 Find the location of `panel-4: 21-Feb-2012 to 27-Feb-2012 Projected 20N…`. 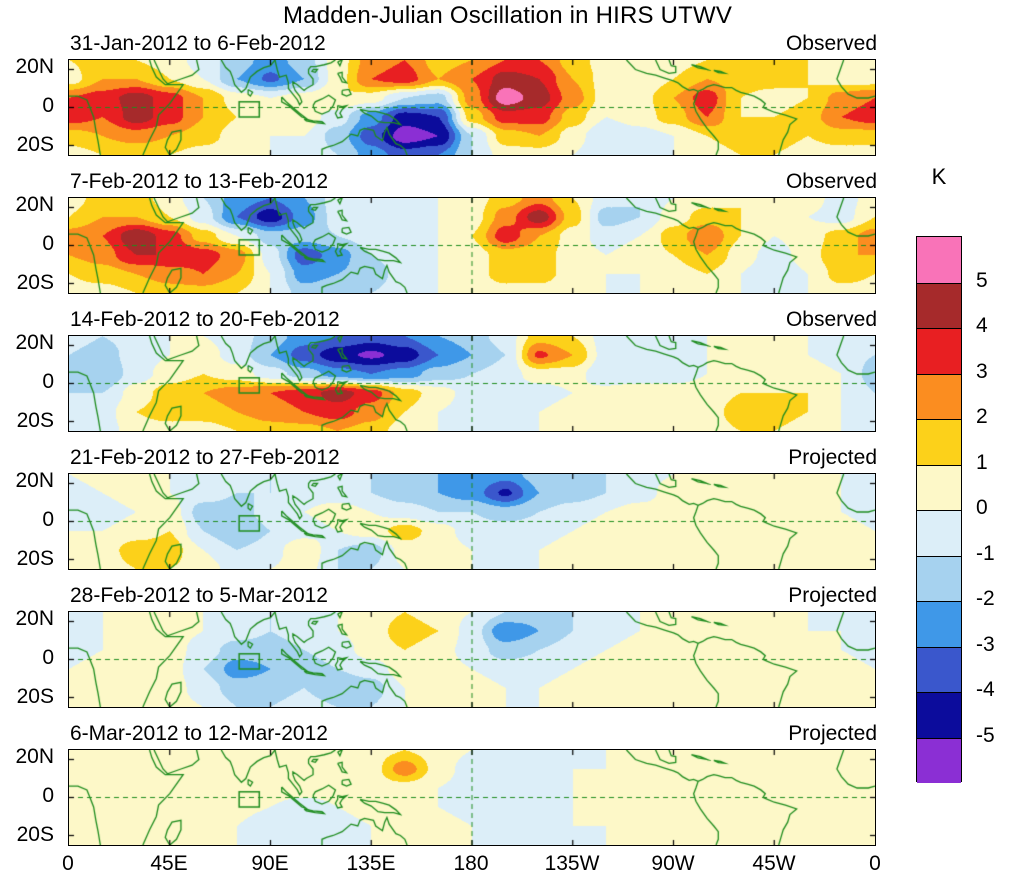

panel-4: 21-Feb-2012 to 27-Feb-2012 Projected 20N… is located at coordinates (507, 512).